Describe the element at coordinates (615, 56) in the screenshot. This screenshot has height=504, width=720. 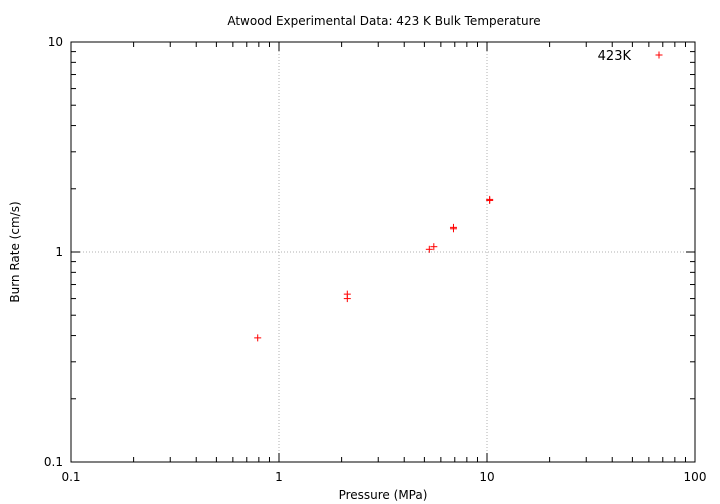
I see `legend-label: 423K` at that location.